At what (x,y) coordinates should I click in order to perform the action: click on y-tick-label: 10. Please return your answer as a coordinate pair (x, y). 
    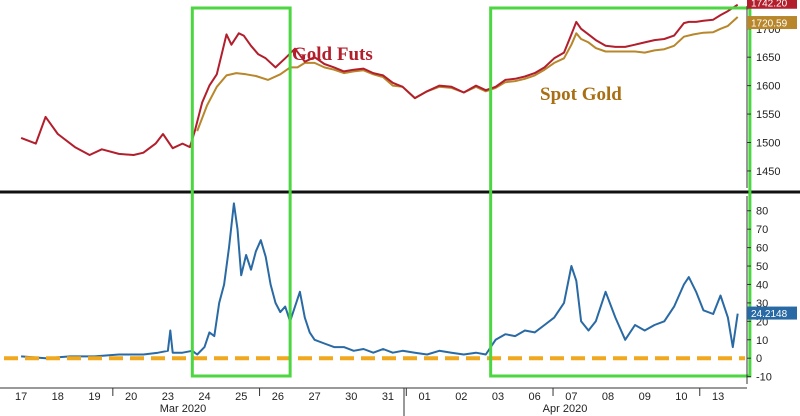
    Looking at the image, I should click on (762, 341).